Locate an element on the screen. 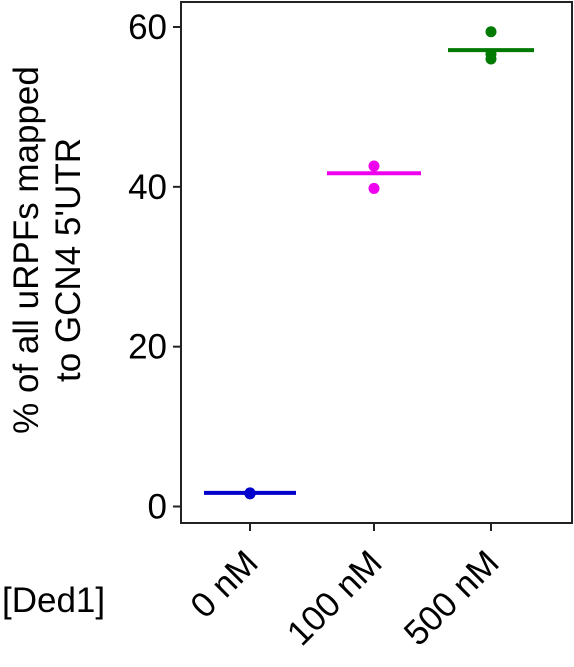 This screenshot has width=574, height=667. y-axis-label: % of all uRPFs mapped to GCN4 5'UTR is located at coordinates (47, 250).